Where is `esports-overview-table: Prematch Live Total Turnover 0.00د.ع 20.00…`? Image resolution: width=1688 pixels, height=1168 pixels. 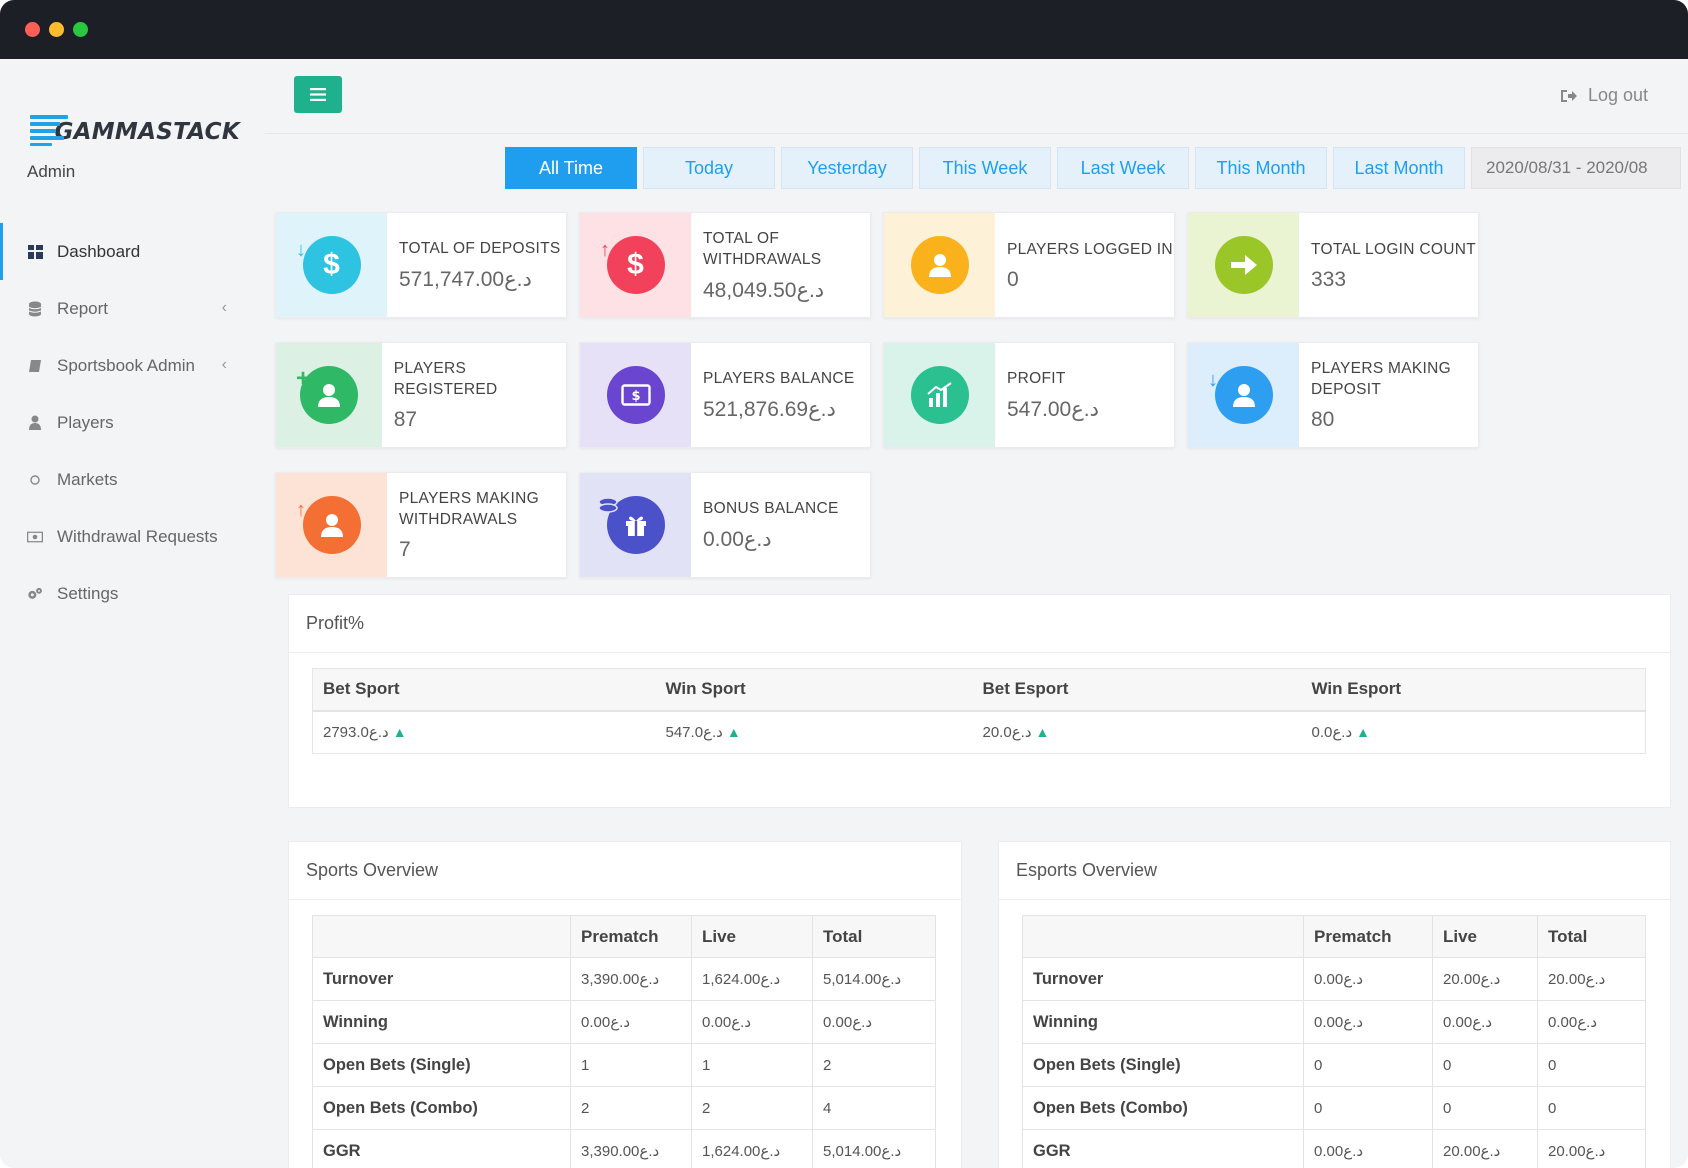
esports-overview-table: Prematch Live Total Turnover 0.00د.ع 20.00… is located at coordinates (1334, 1041).